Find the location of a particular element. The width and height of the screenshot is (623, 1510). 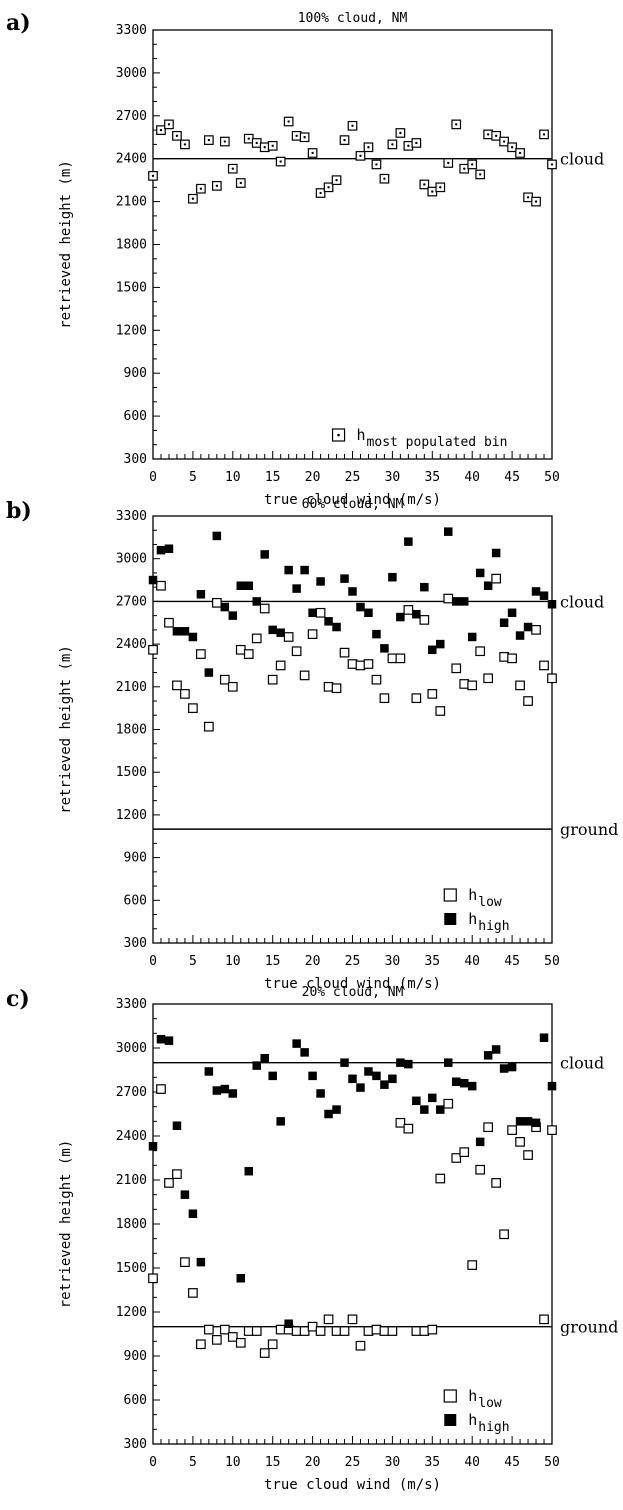

y-tick-label: 1200 is located at coordinates (131, 815).